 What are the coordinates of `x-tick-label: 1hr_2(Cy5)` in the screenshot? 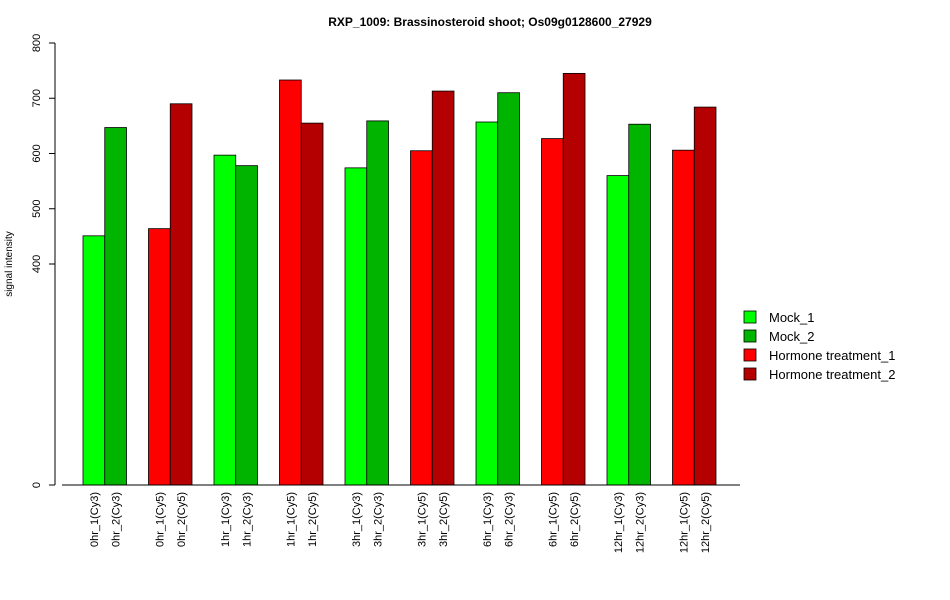 It's located at (313, 519).